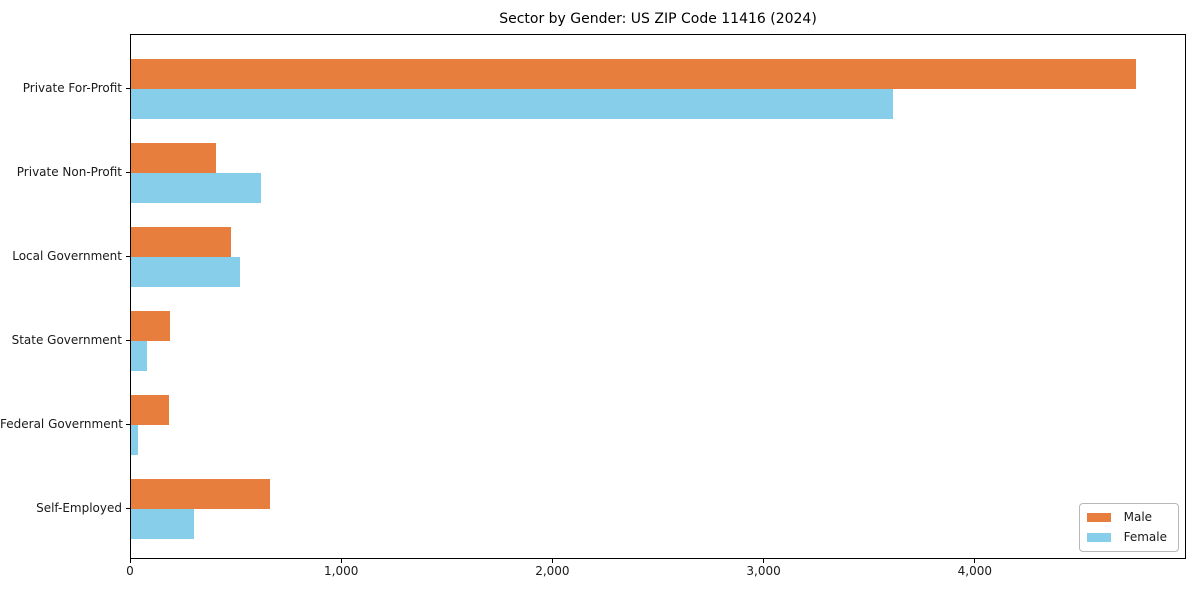 The height and width of the screenshot is (600, 1200). I want to click on y-axis-label: Federal Government, so click(61, 424).